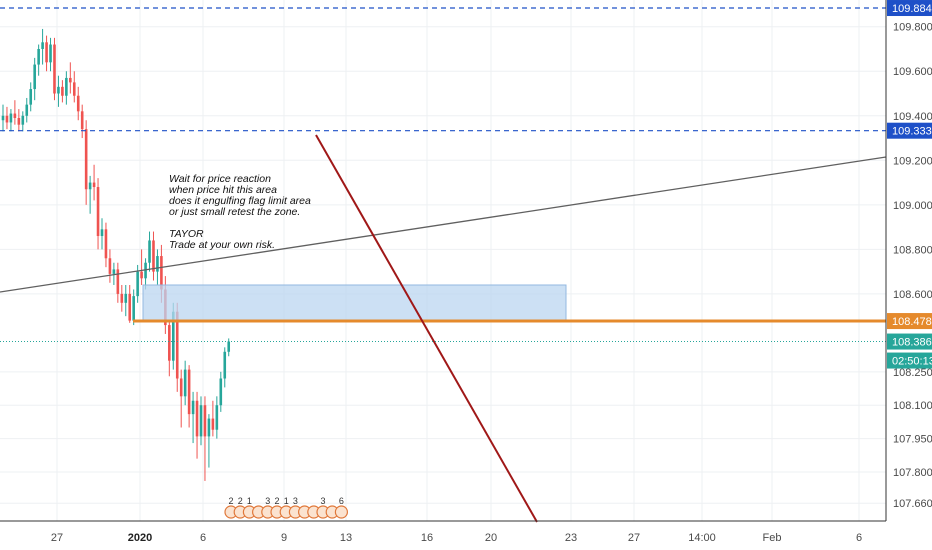 The image size is (932, 550). What do you see at coordinates (912, 161) in the screenshot?
I see `y-tick-label: 109.200` at bounding box center [912, 161].